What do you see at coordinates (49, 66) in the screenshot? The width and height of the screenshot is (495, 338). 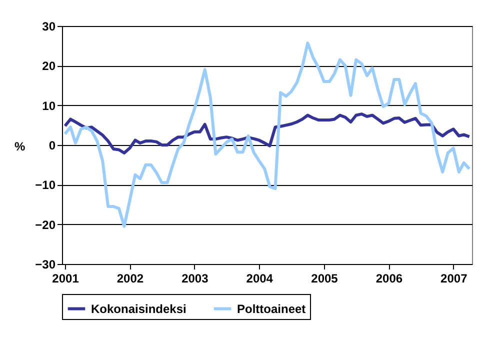 I see `y-tick-label: 20` at bounding box center [49, 66].